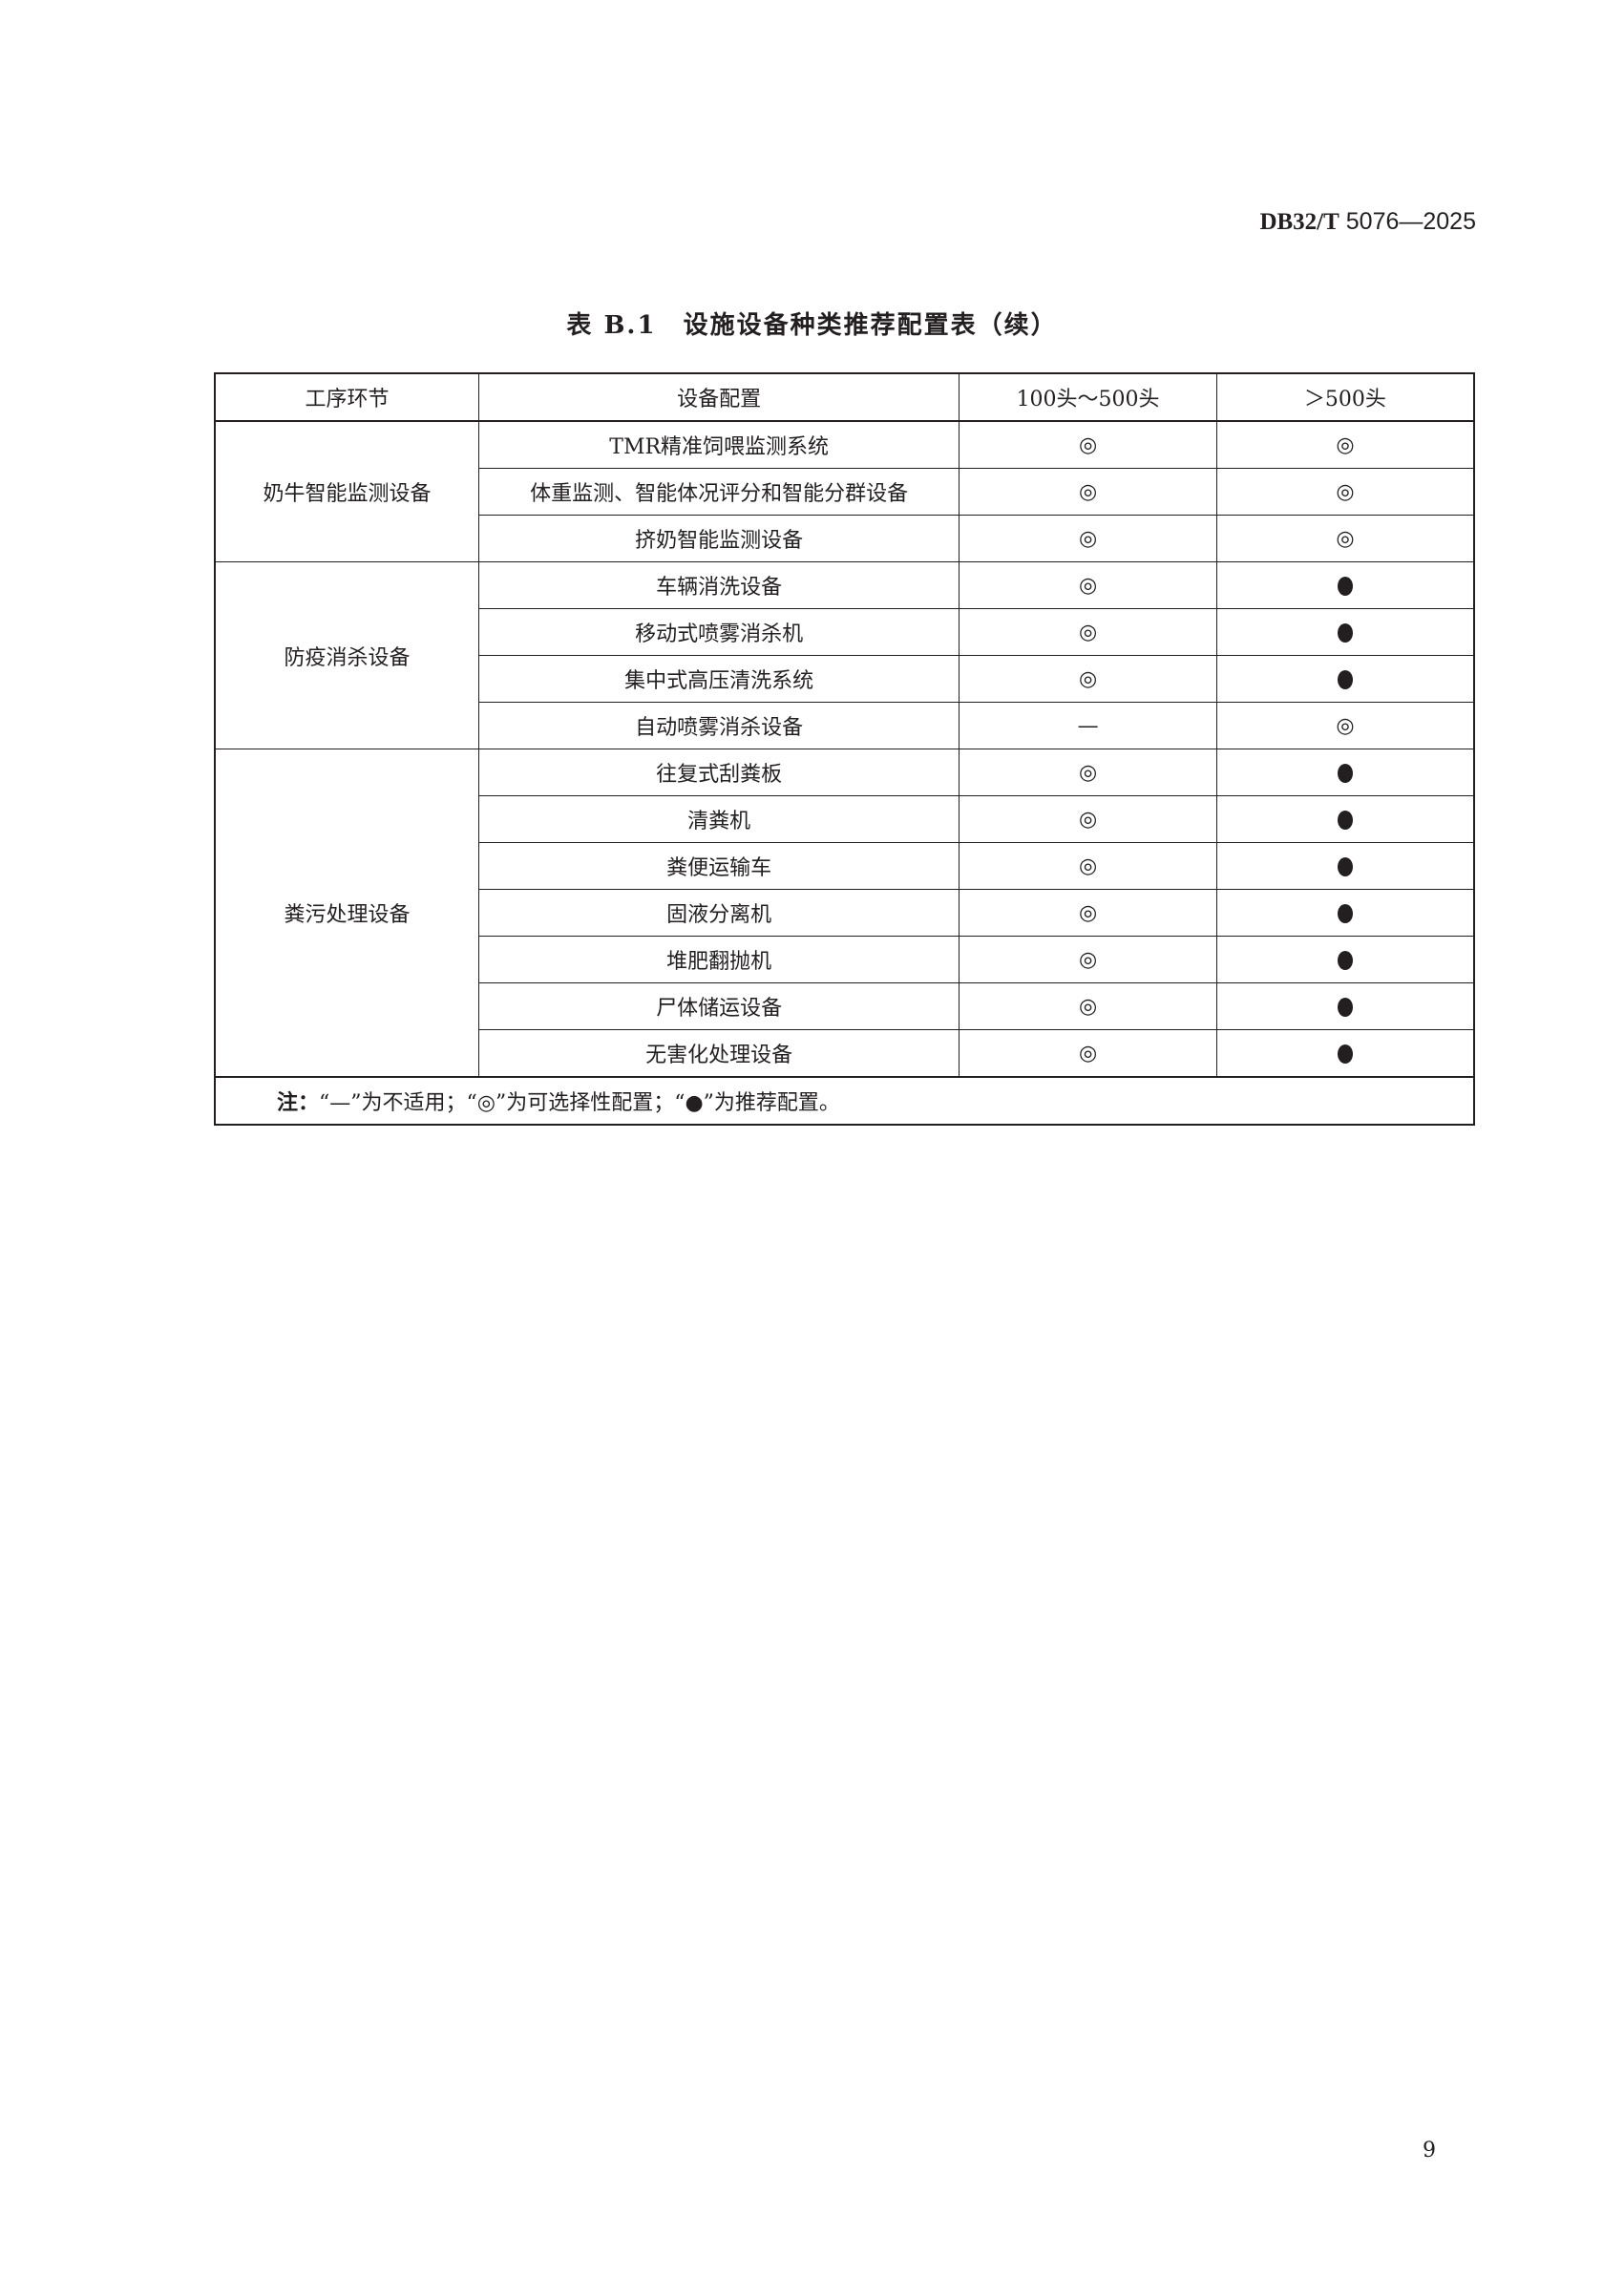  I want to click on table-row: 体重监测、智能体况评分和智能分群设备 ◎ ◎, so click(845, 492).